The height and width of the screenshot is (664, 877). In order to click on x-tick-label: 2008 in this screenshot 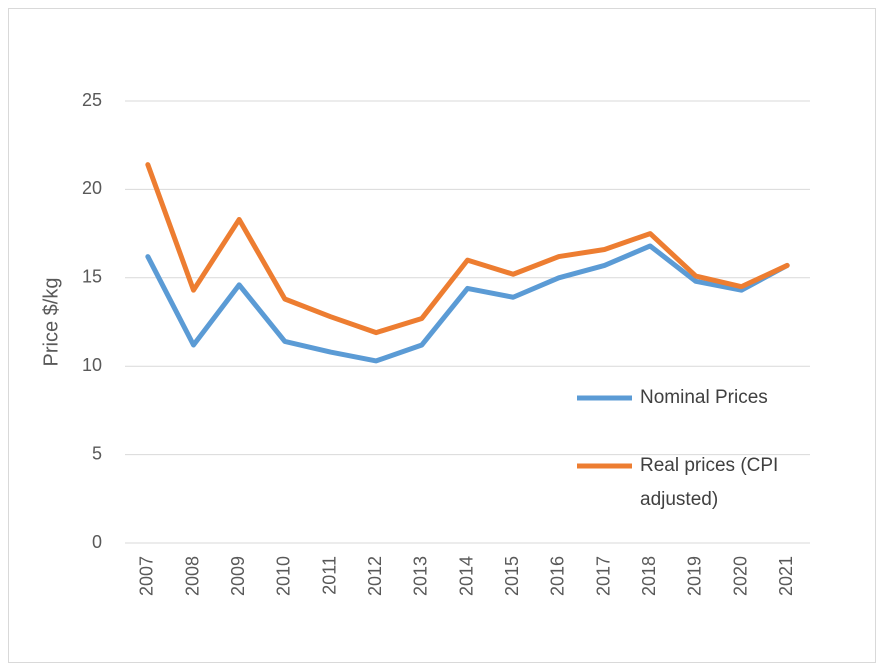, I will do `click(192, 576)`.